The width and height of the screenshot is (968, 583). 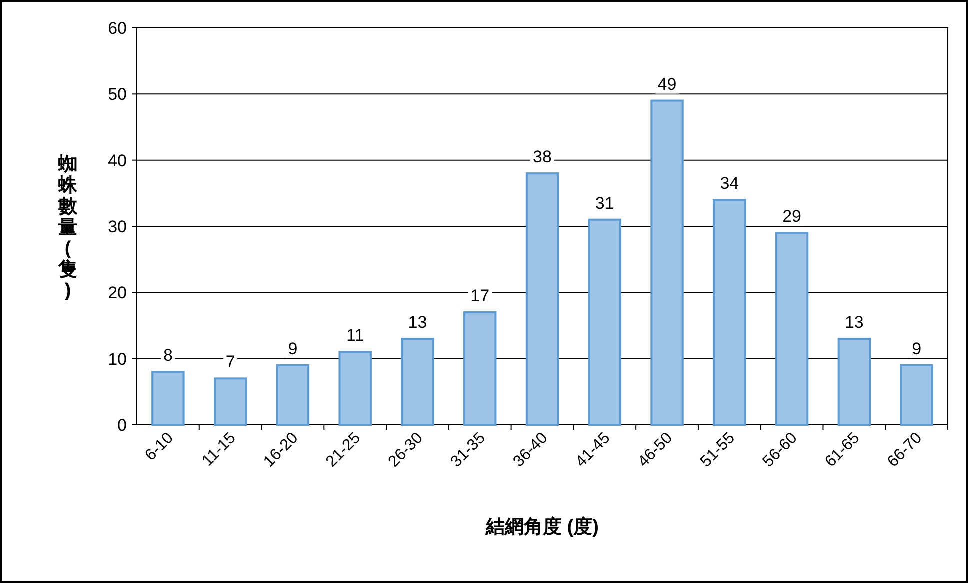 I want to click on data-label: 8, so click(x=168, y=356).